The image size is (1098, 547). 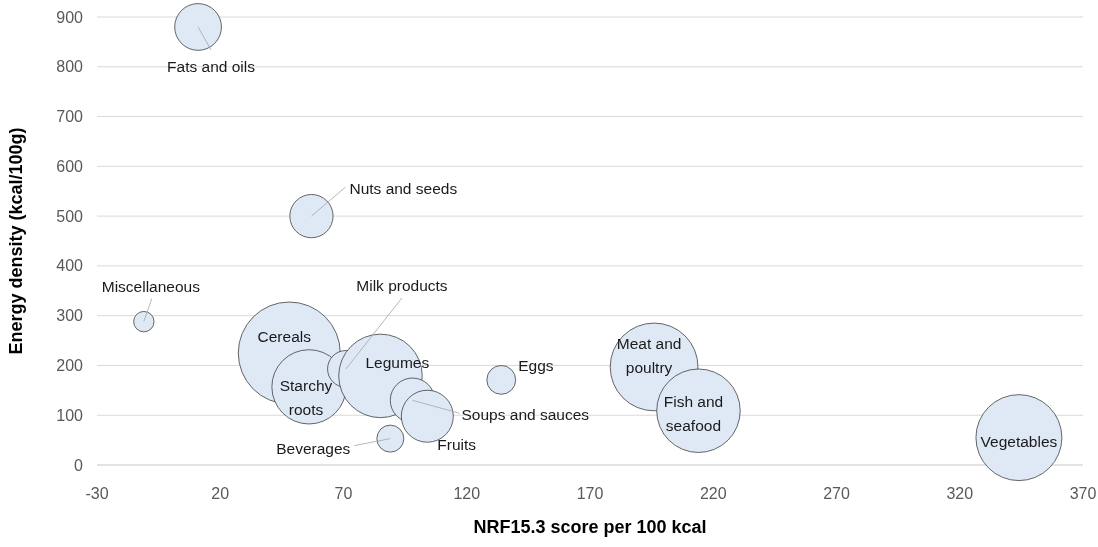 What do you see at coordinates (649, 355) in the screenshot?
I see `annotation: Meat and poultry` at bounding box center [649, 355].